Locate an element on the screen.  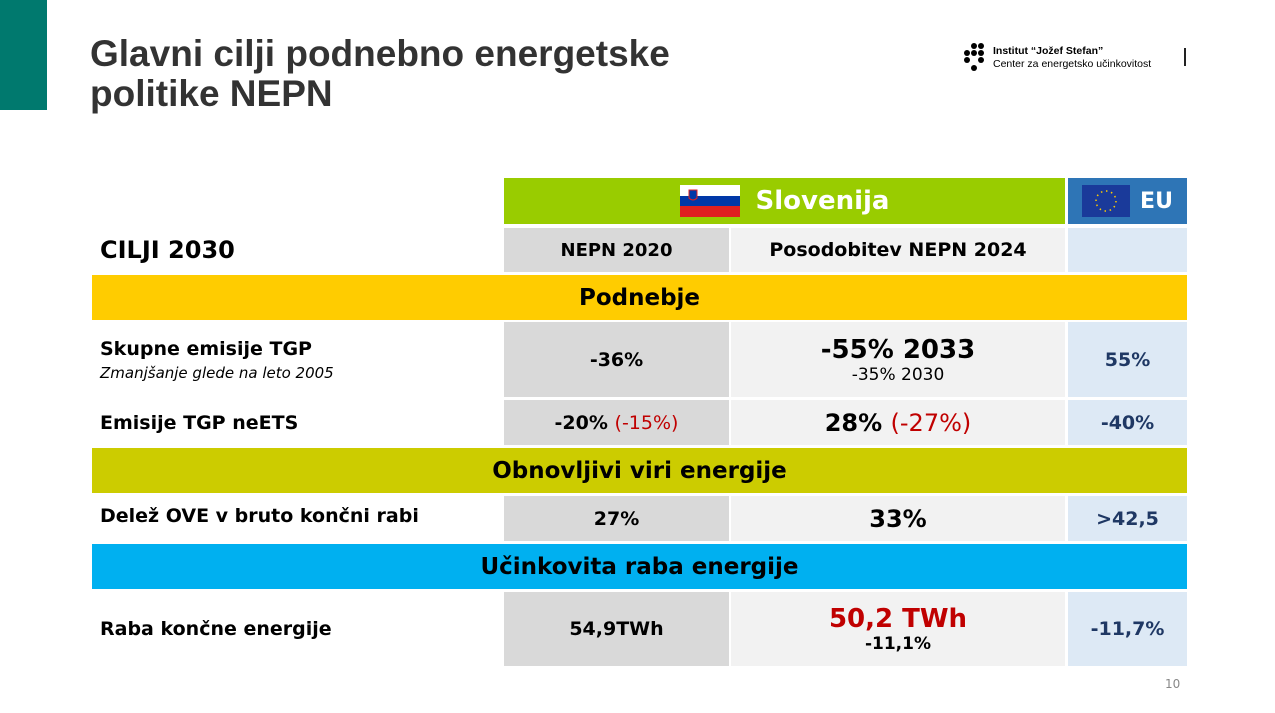
label: Skupne emisije TGP is located at coordinates (206, 348).